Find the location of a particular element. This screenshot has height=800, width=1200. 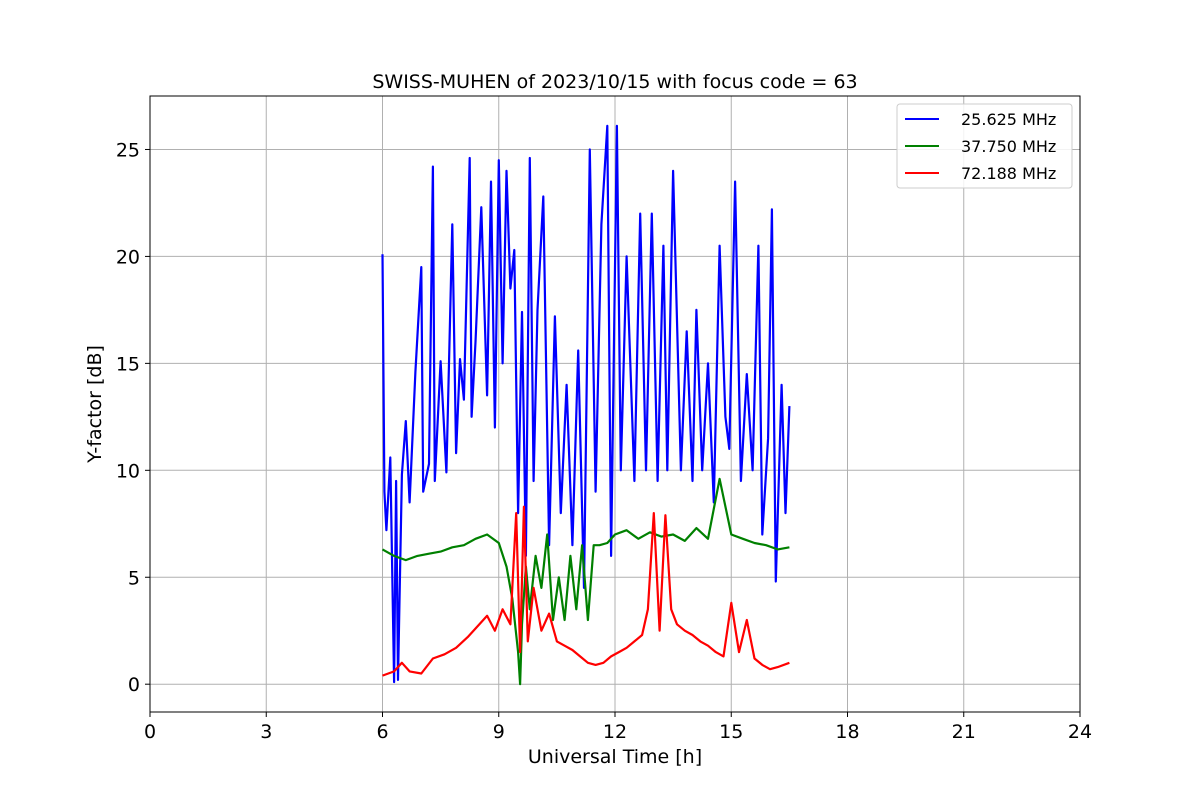

legend-entry: 37.750 MHz is located at coordinates (1008, 146).